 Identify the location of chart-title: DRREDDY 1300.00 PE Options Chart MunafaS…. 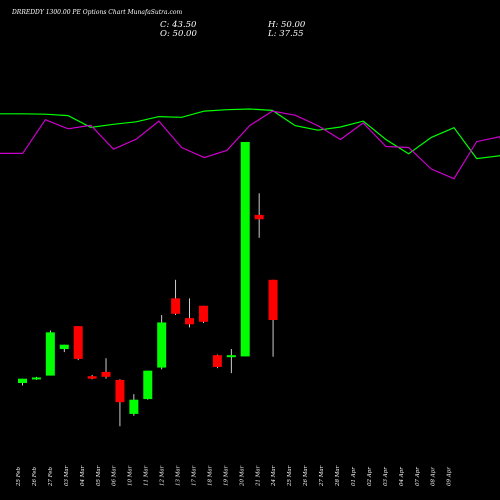
(97, 12).